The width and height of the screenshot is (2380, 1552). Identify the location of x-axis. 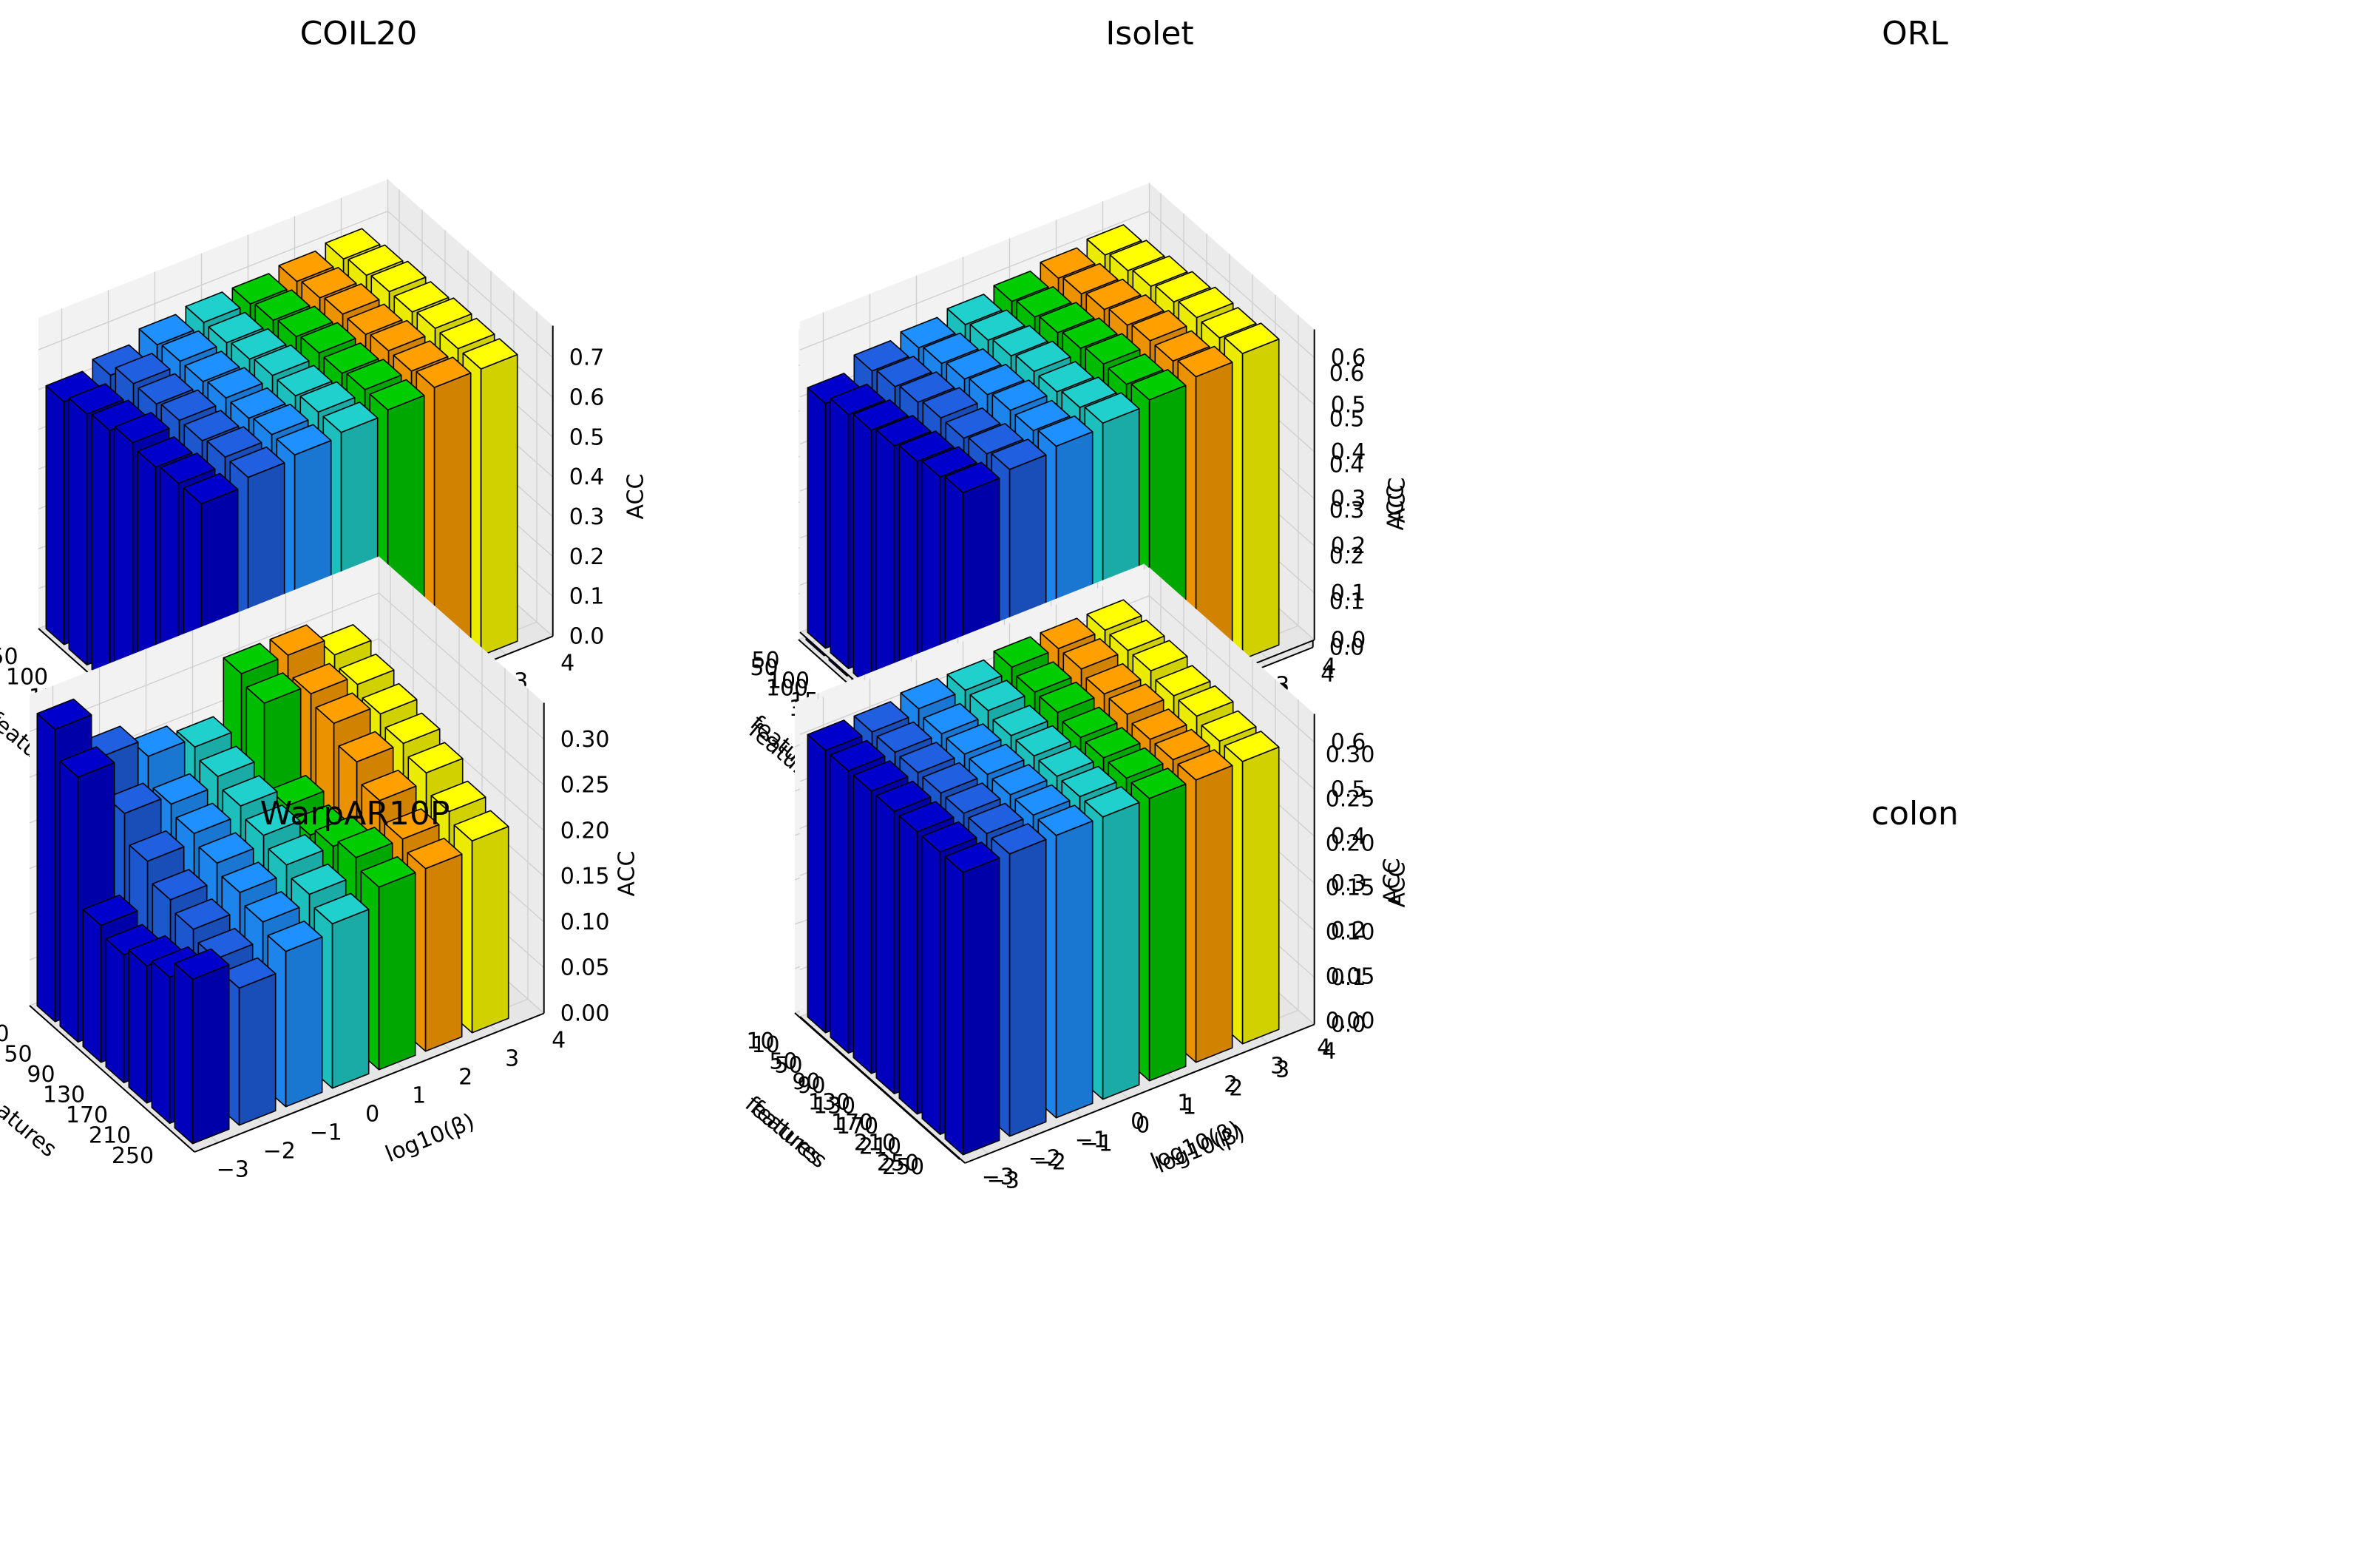
(112, 1079).